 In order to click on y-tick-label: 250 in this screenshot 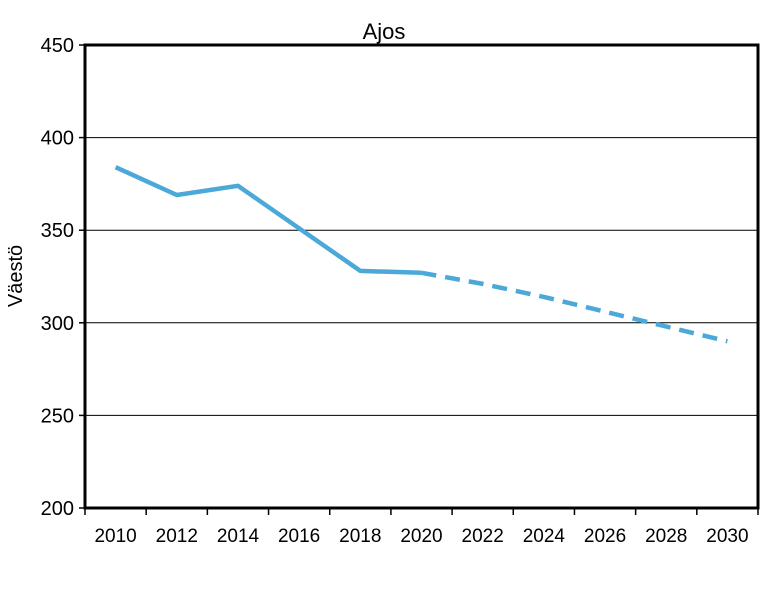, I will do `click(57, 416)`.